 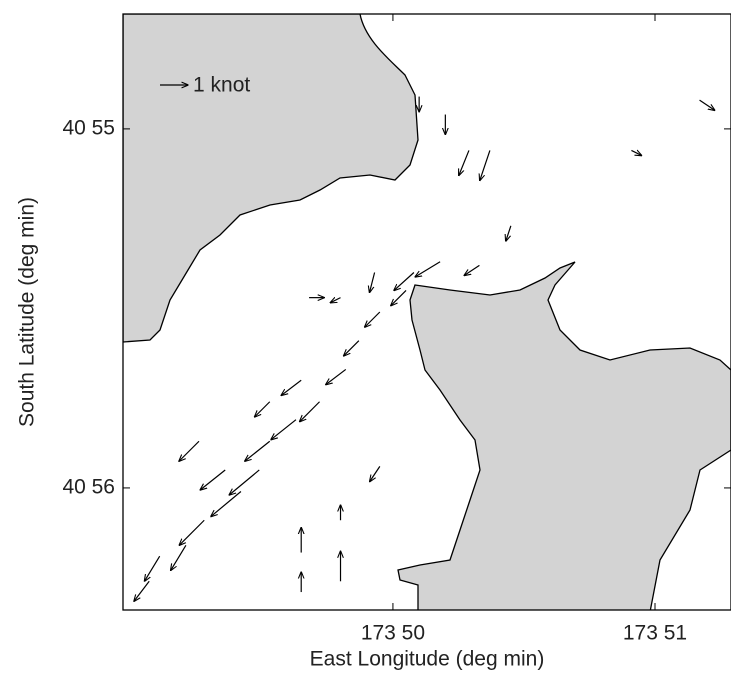 I want to click on x-tick-label: 173 51, so click(x=655, y=633).